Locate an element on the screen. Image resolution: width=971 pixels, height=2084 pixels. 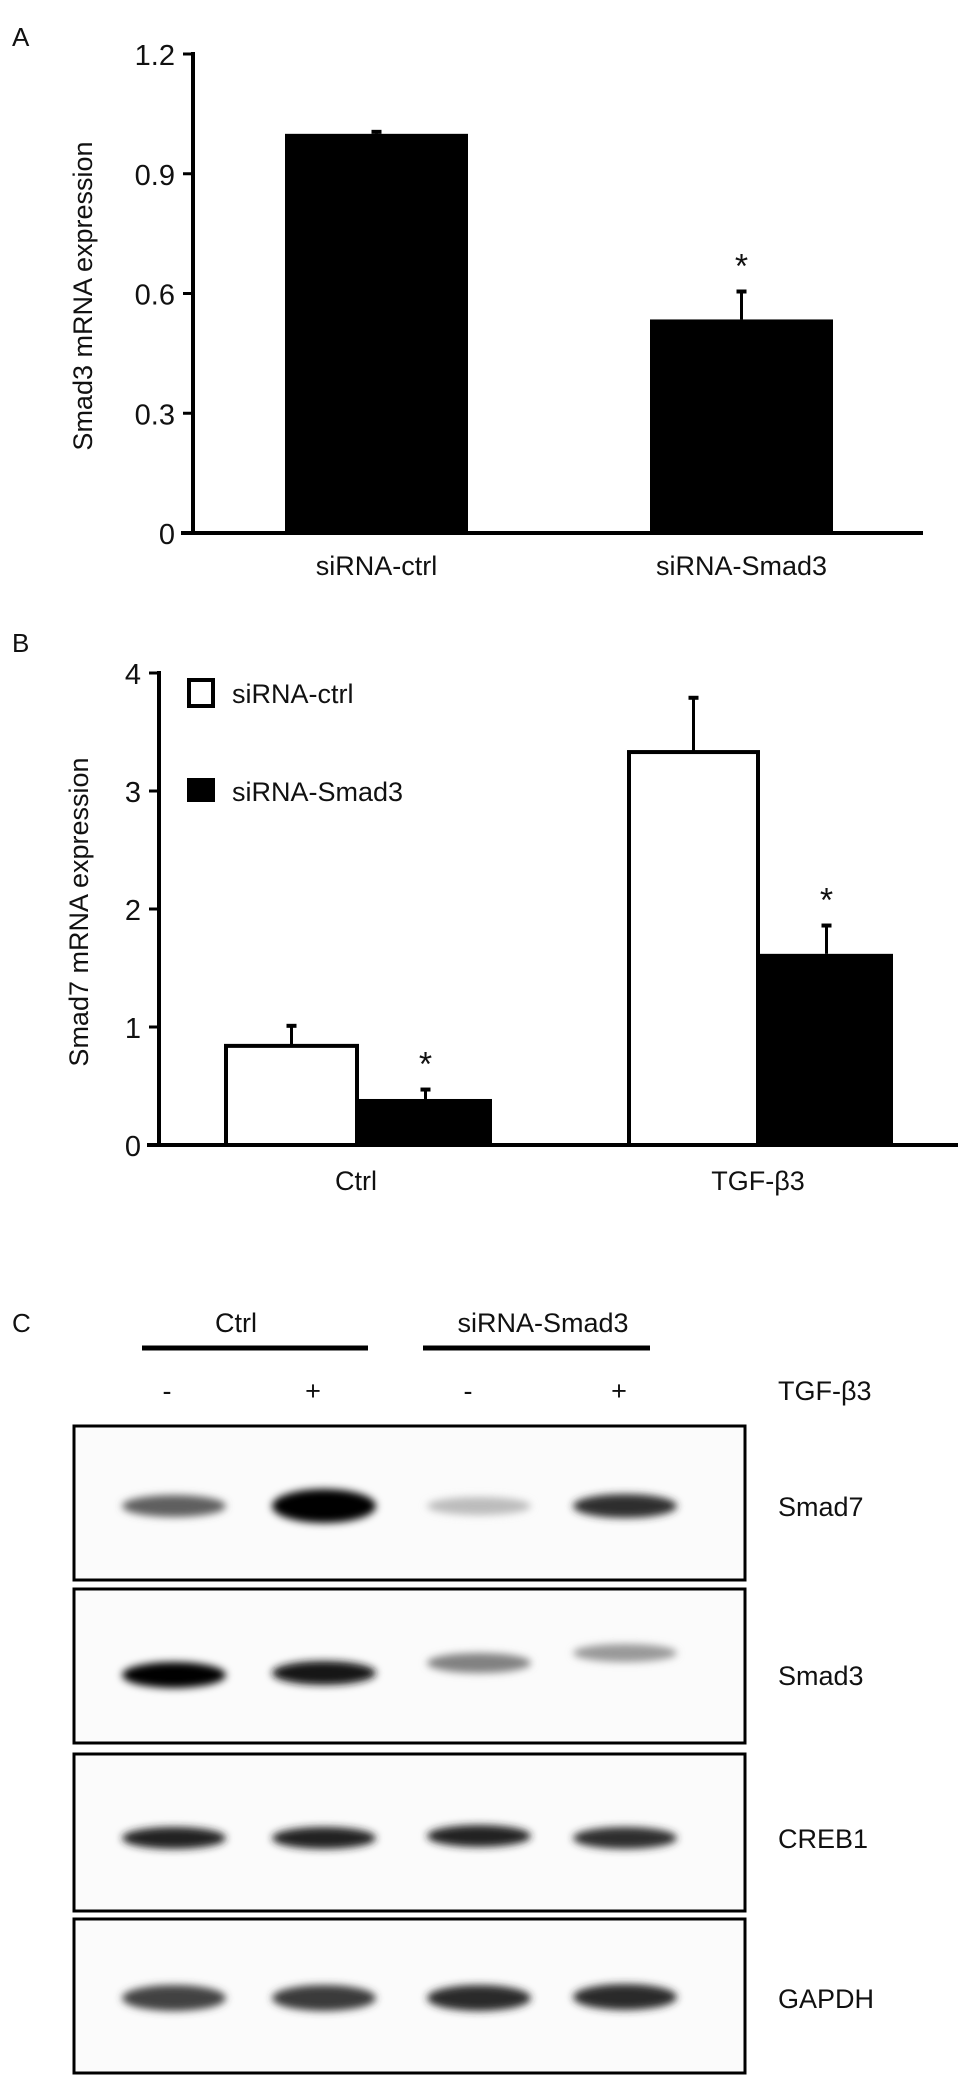
blot-row-creb1: CREB1 is located at coordinates (470, 1832).